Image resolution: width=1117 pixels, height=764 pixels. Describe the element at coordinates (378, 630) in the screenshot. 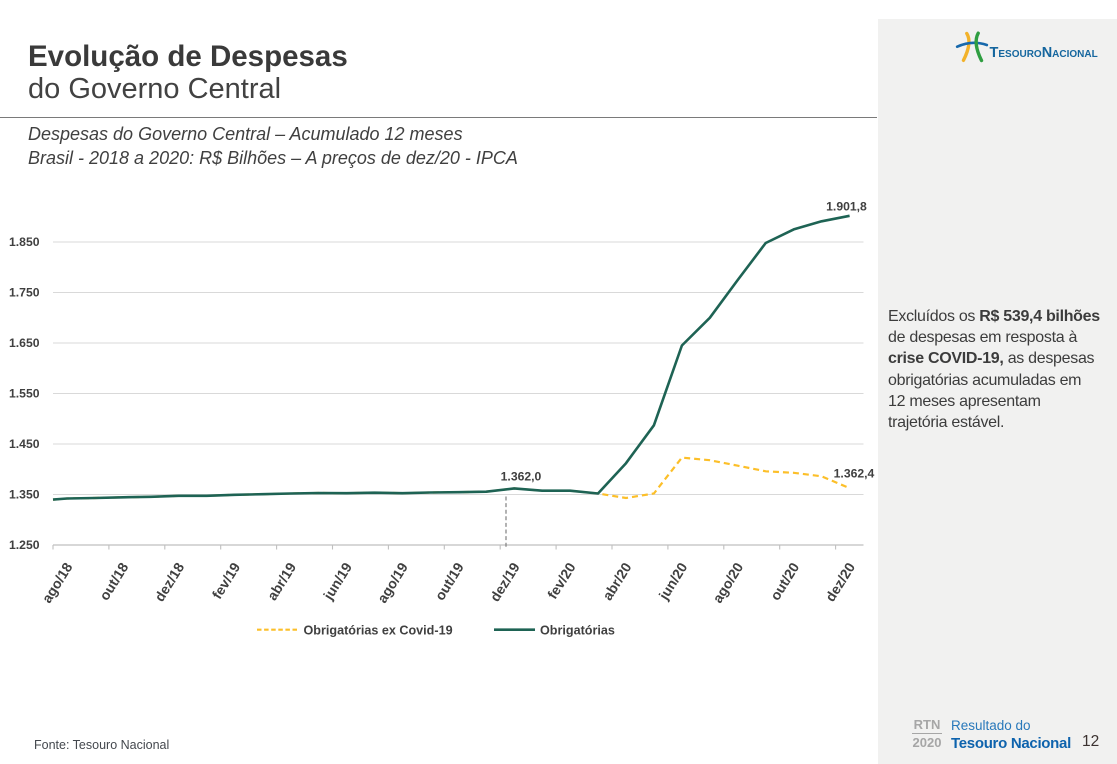

I see `svg-text: Obrigatórias ex Covid-19` at that location.